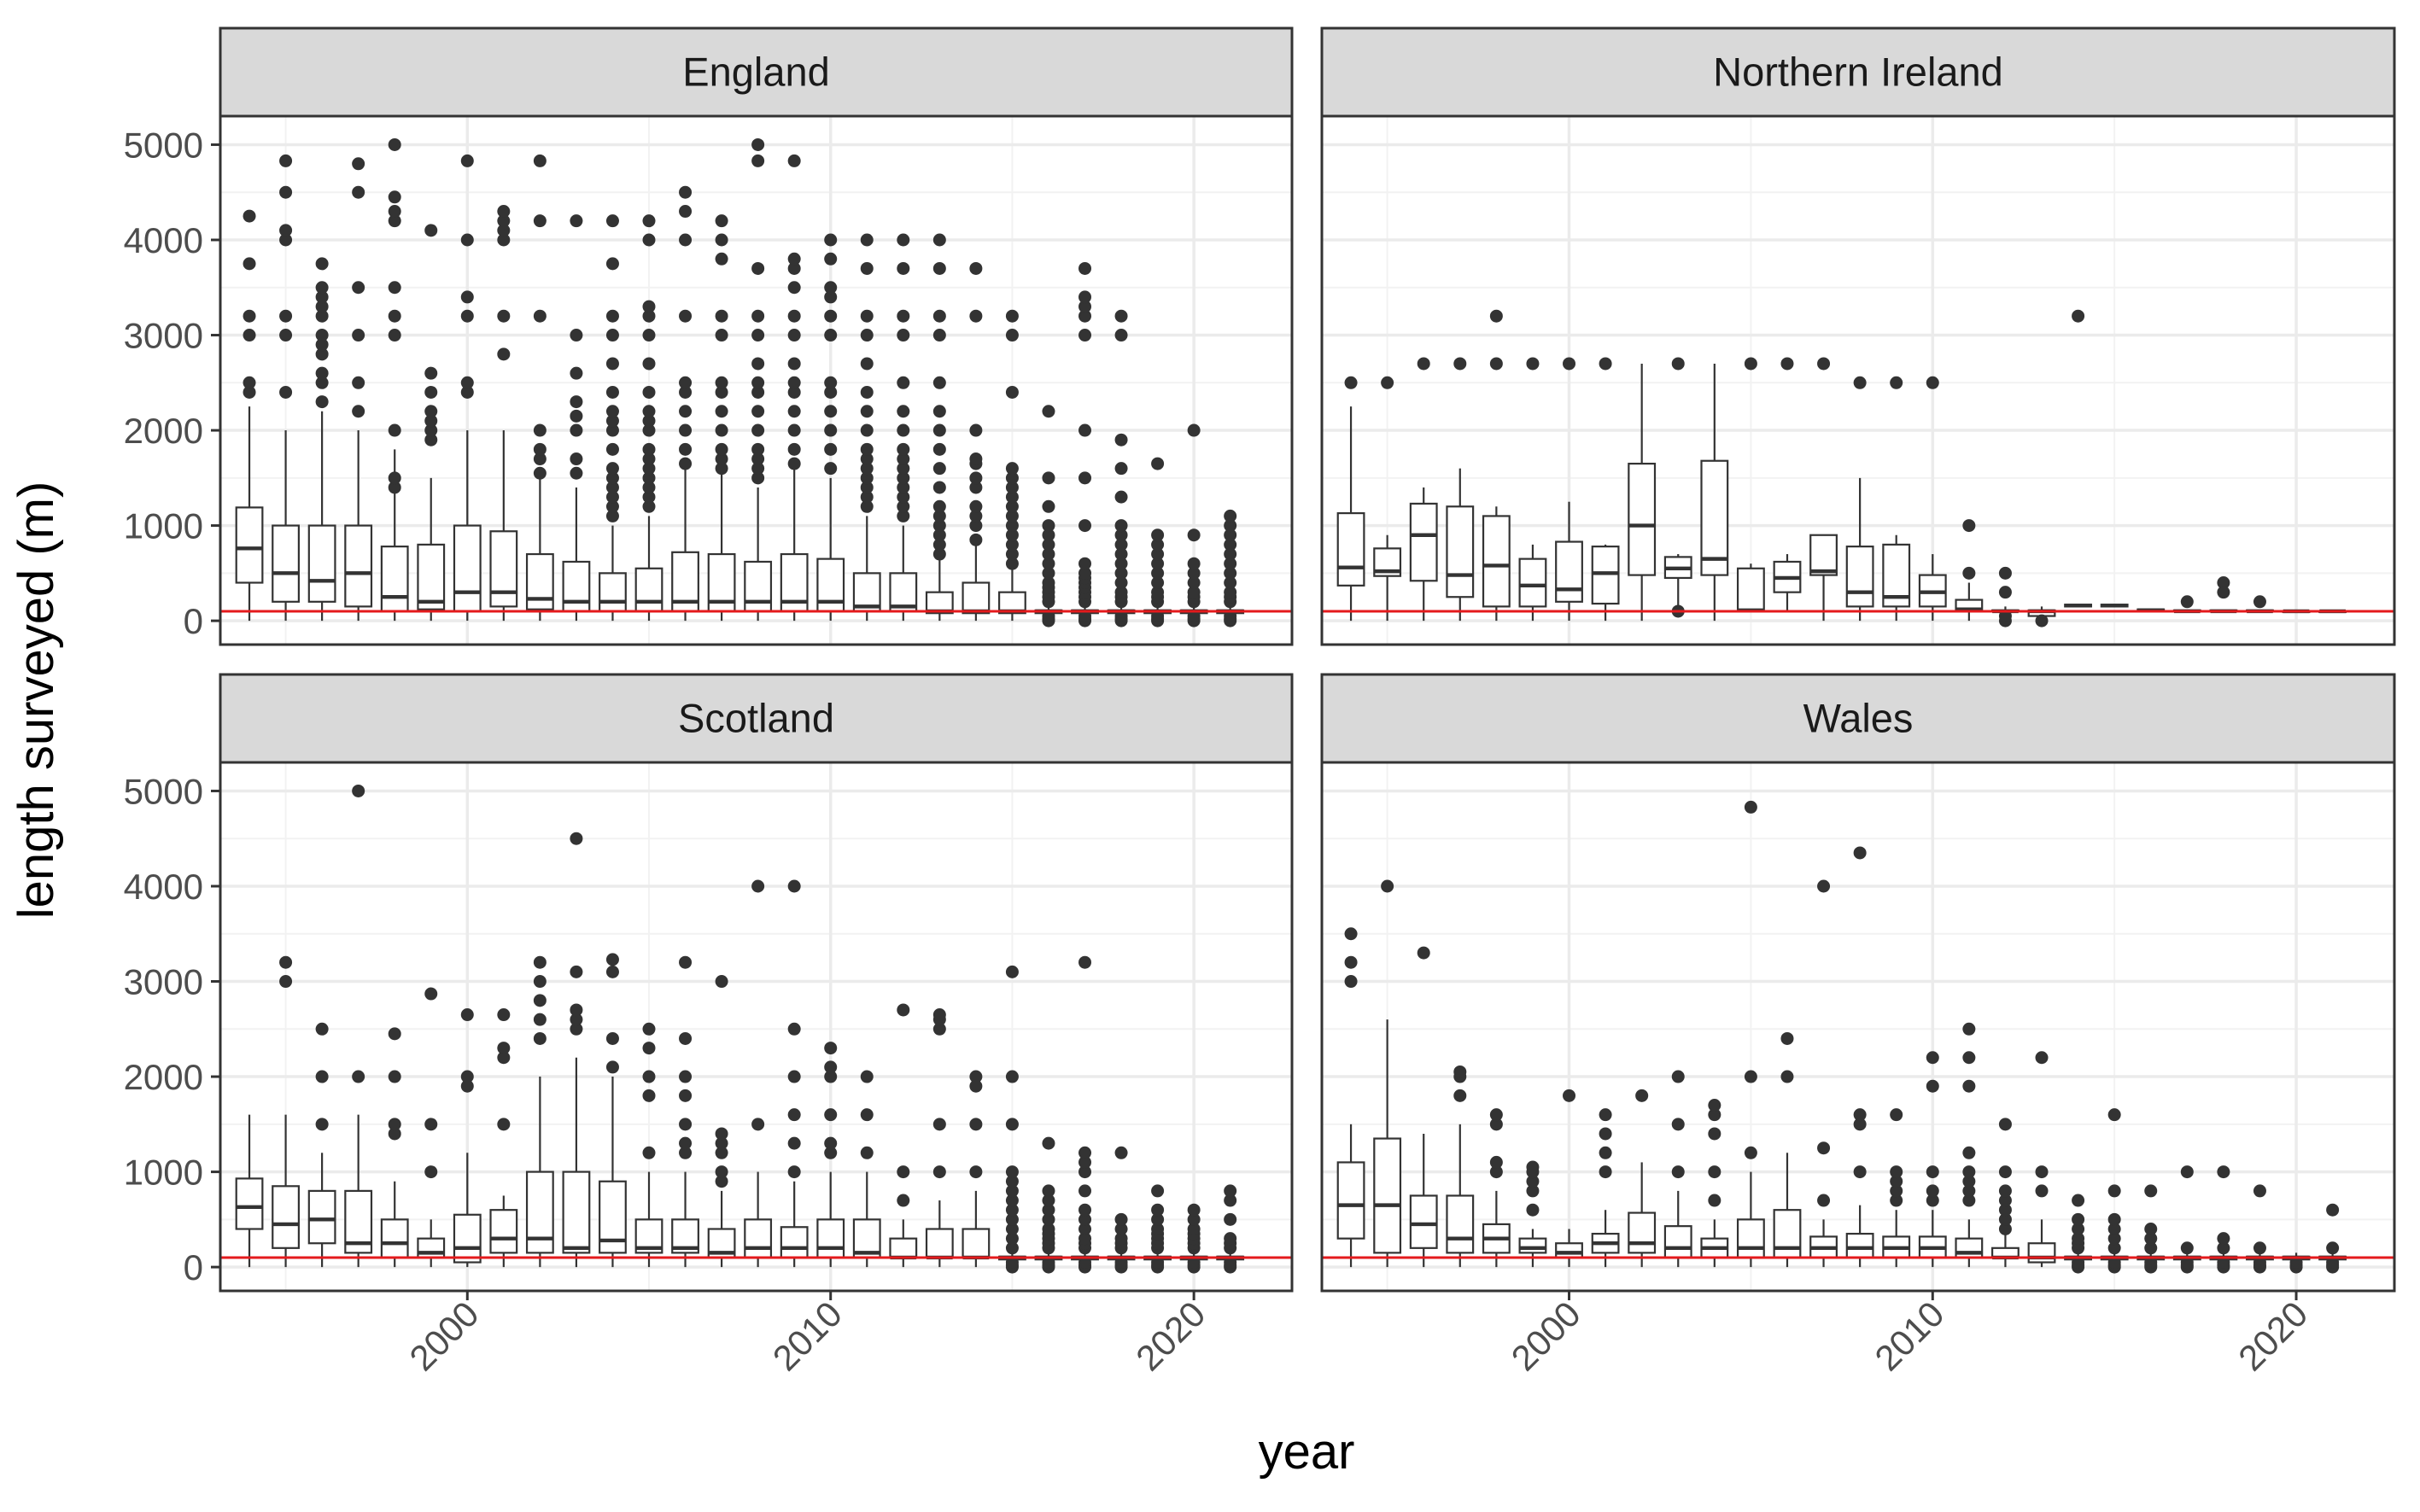  I want to click on box-2002, so click(1642, 1178).